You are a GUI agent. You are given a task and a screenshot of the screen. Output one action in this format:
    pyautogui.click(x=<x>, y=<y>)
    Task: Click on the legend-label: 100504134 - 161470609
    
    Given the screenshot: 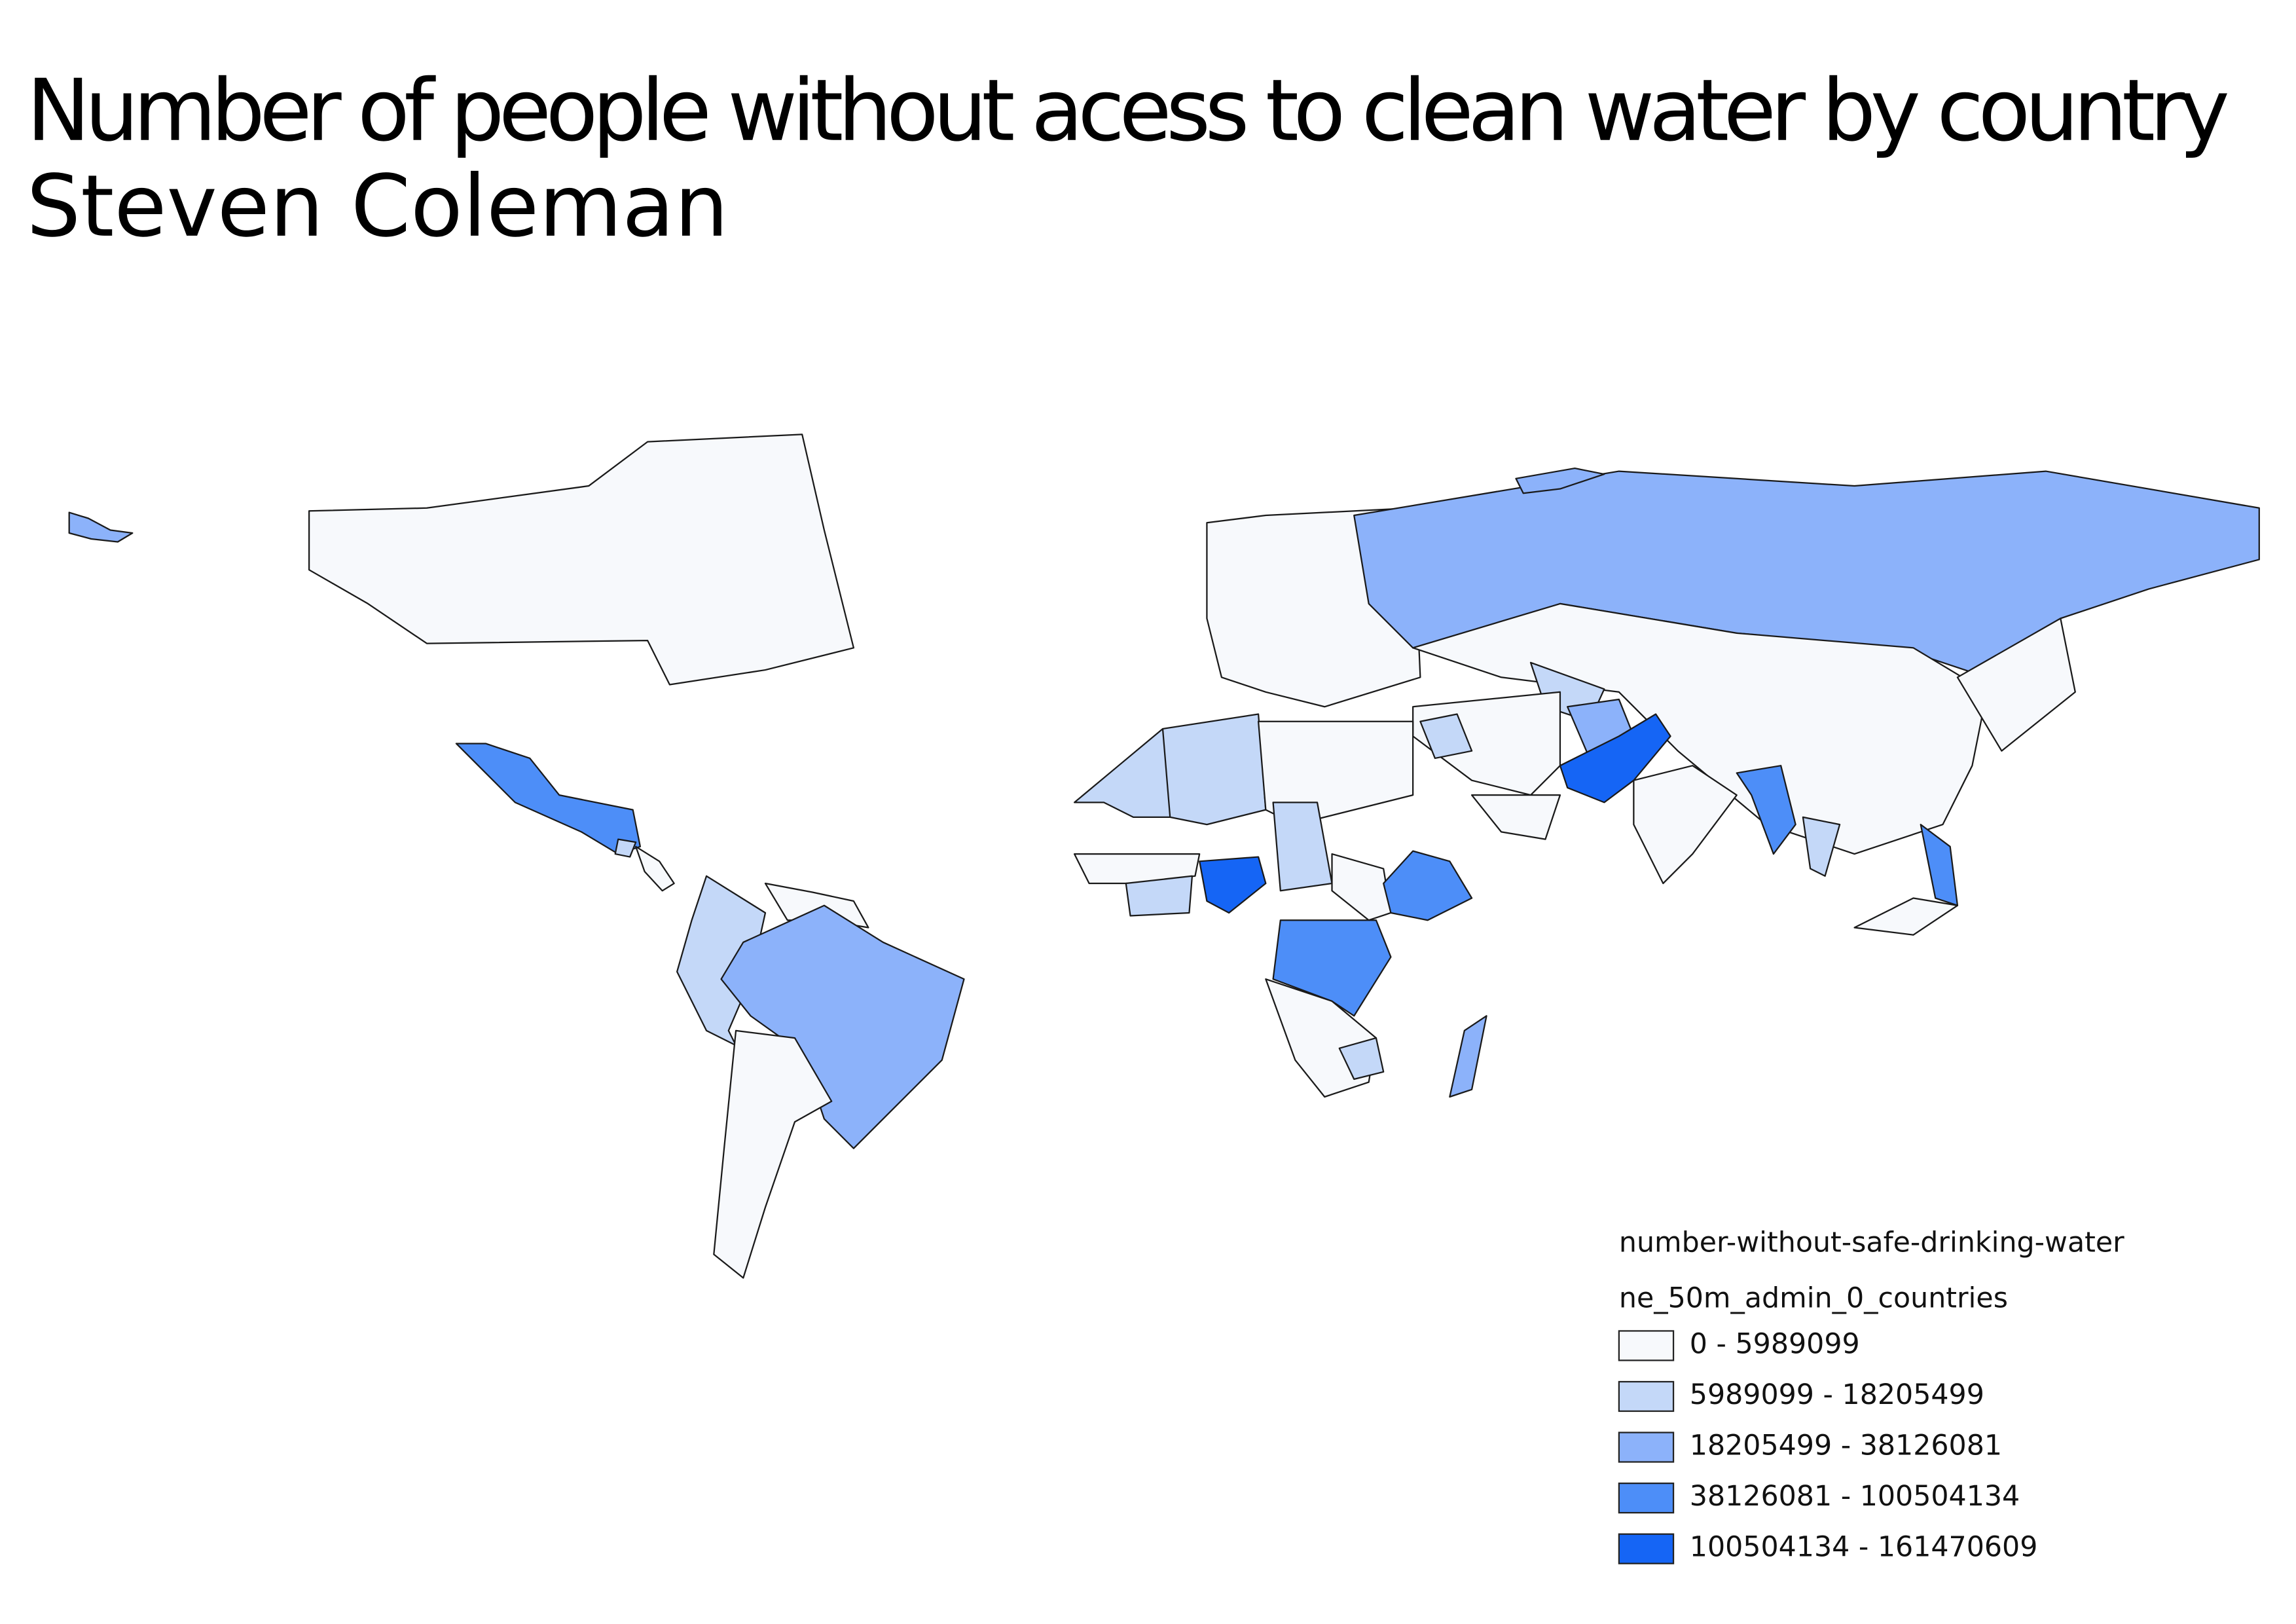 What is the action you would take?
    pyautogui.click(x=1864, y=1547)
    